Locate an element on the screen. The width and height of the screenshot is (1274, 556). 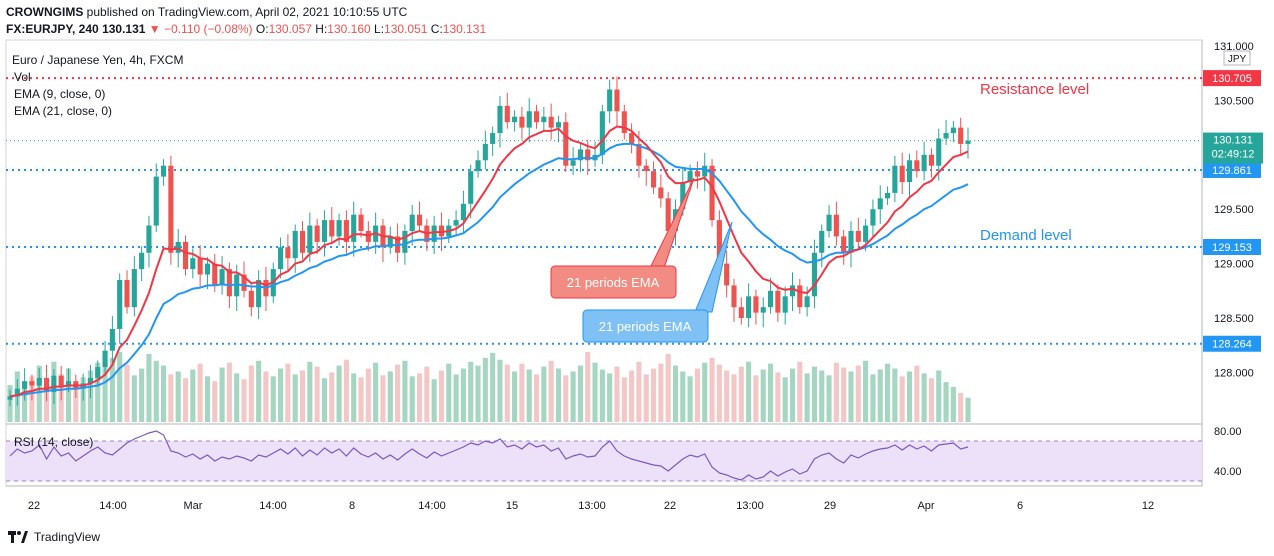
ema-red-callout: 21 periods EMA is located at coordinates (622, 238).